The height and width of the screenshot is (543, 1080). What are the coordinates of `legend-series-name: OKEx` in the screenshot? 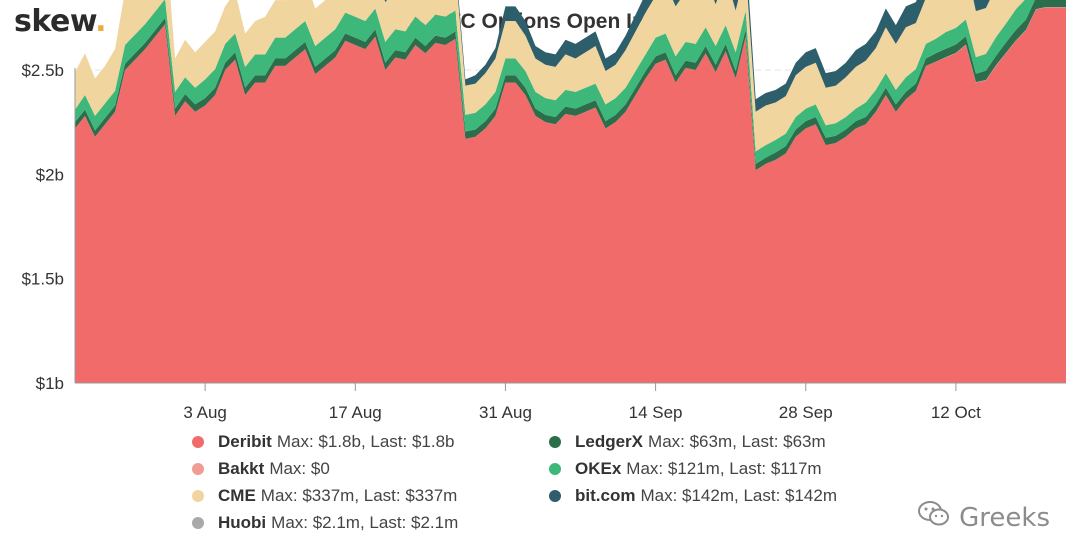 It's located at (598, 468).